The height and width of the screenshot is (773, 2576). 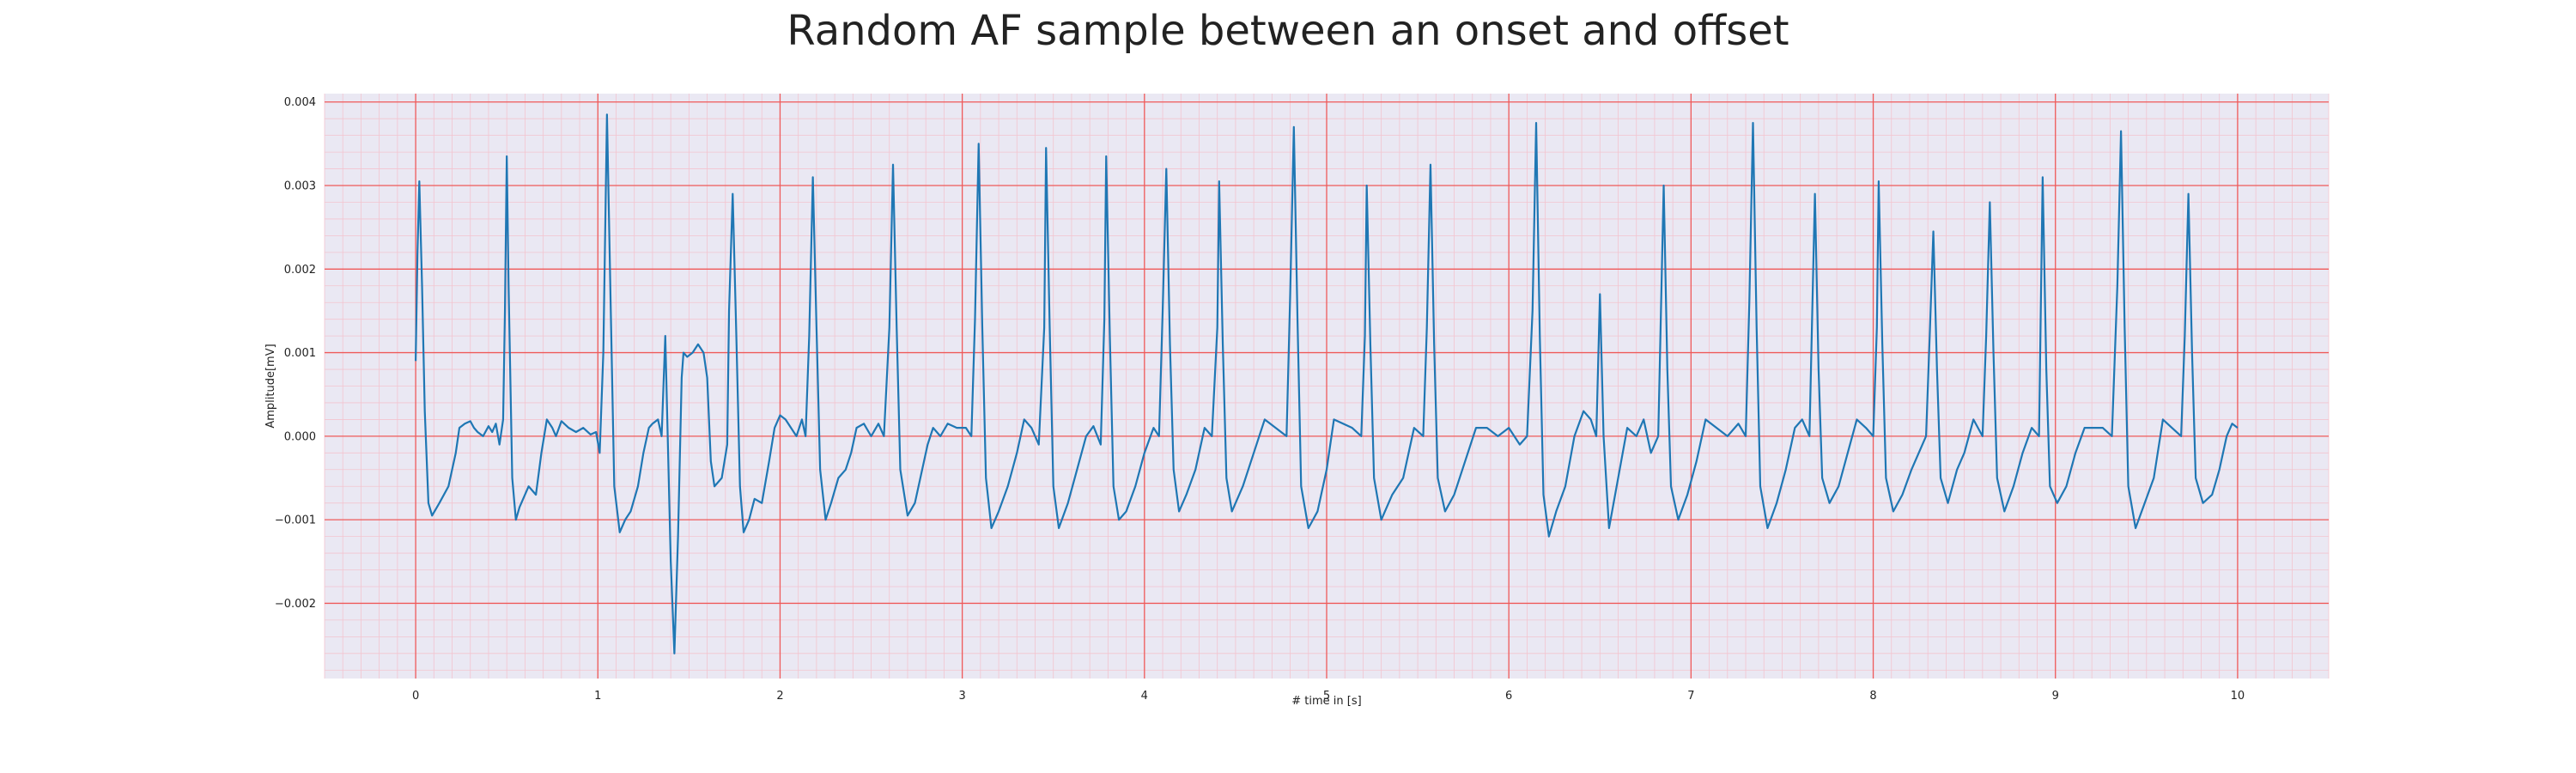 I want to click on x-tick-label: 8, so click(x=1872, y=696).